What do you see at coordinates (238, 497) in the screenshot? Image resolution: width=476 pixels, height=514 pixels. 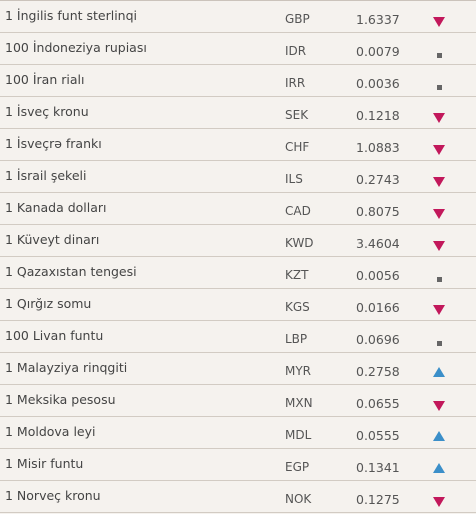 I see `currency-row-nok: 1 Norveç kronu NOK 0.1275` at bounding box center [238, 497].